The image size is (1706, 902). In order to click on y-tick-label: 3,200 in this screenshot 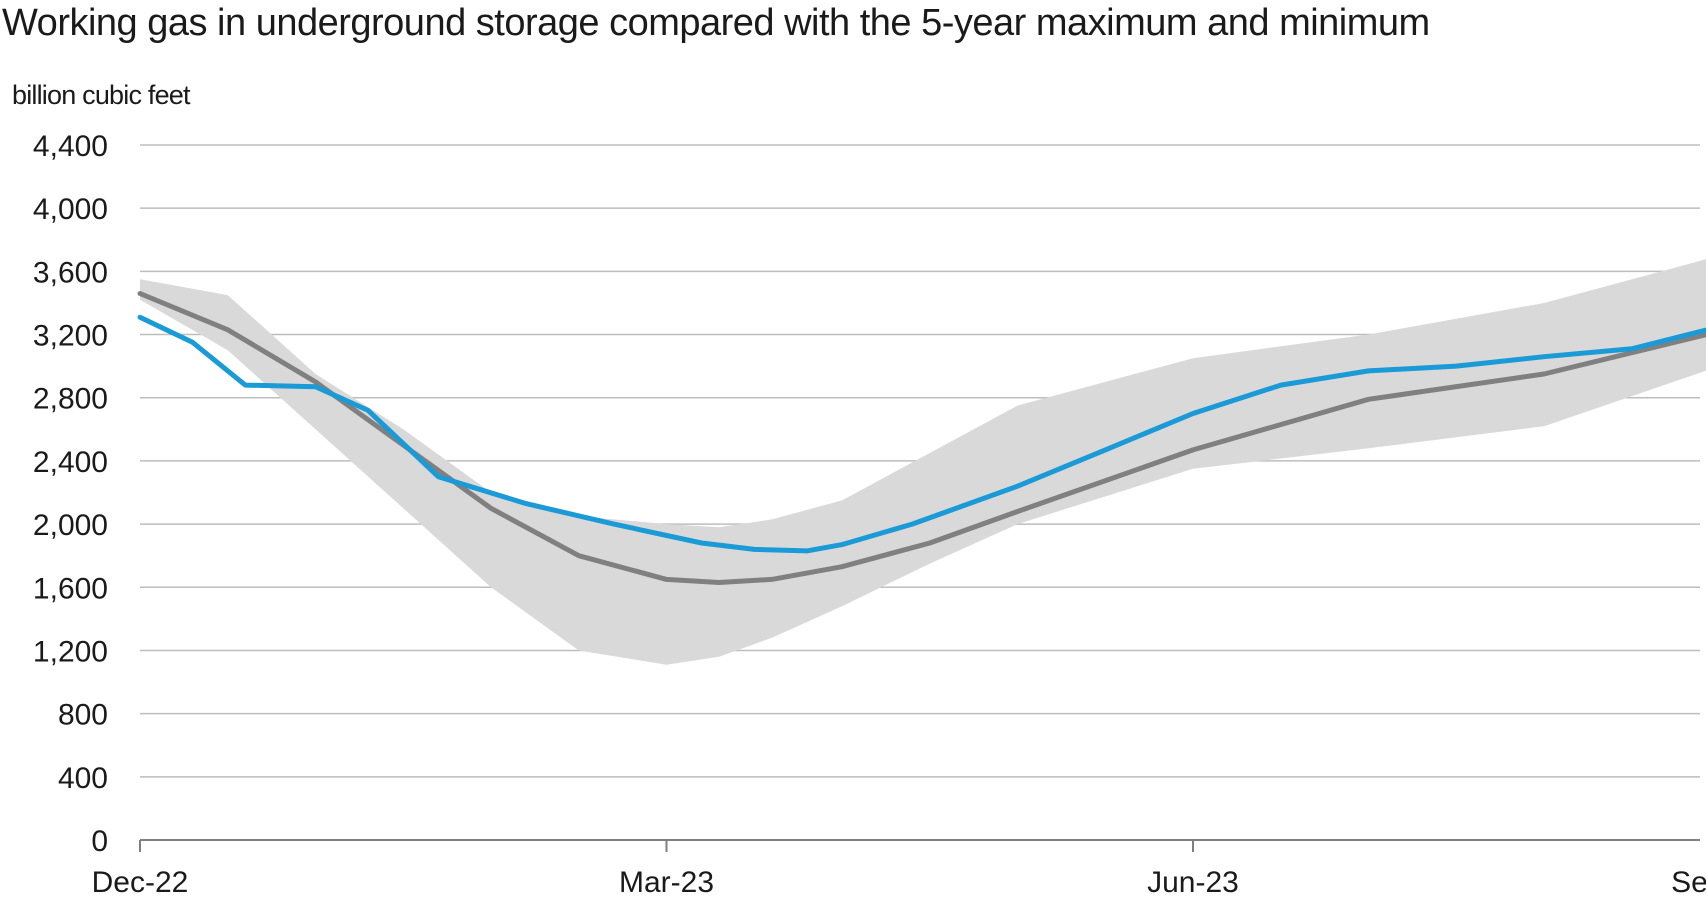, I will do `click(70, 336)`.